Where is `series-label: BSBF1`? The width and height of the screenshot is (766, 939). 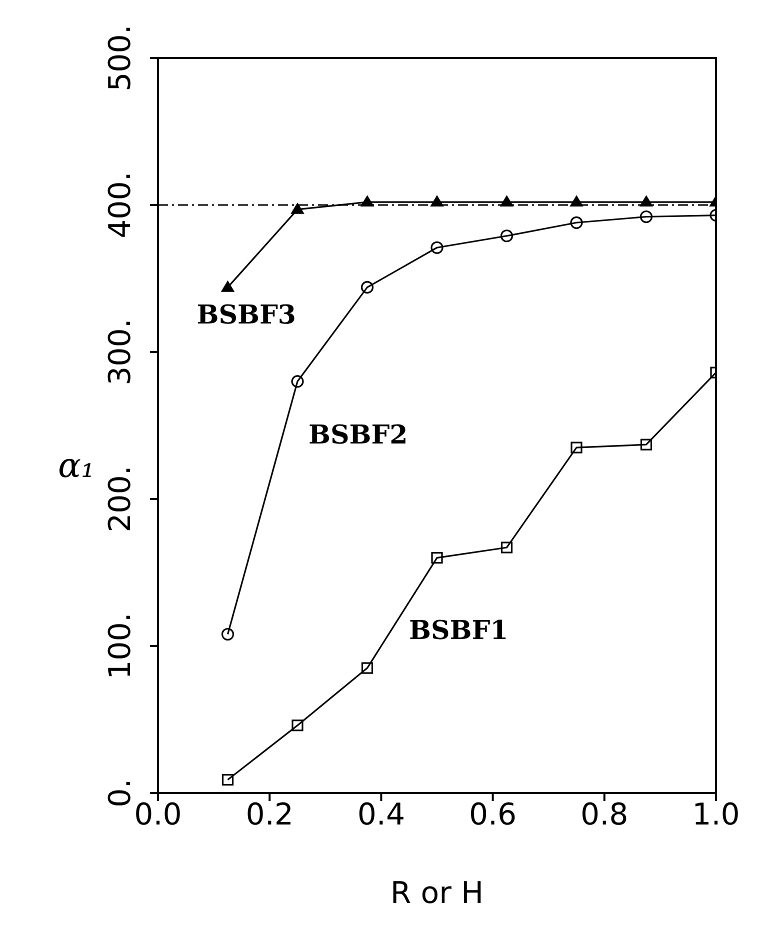
series-label: BSBF1 is located at coordinates (458, 631).